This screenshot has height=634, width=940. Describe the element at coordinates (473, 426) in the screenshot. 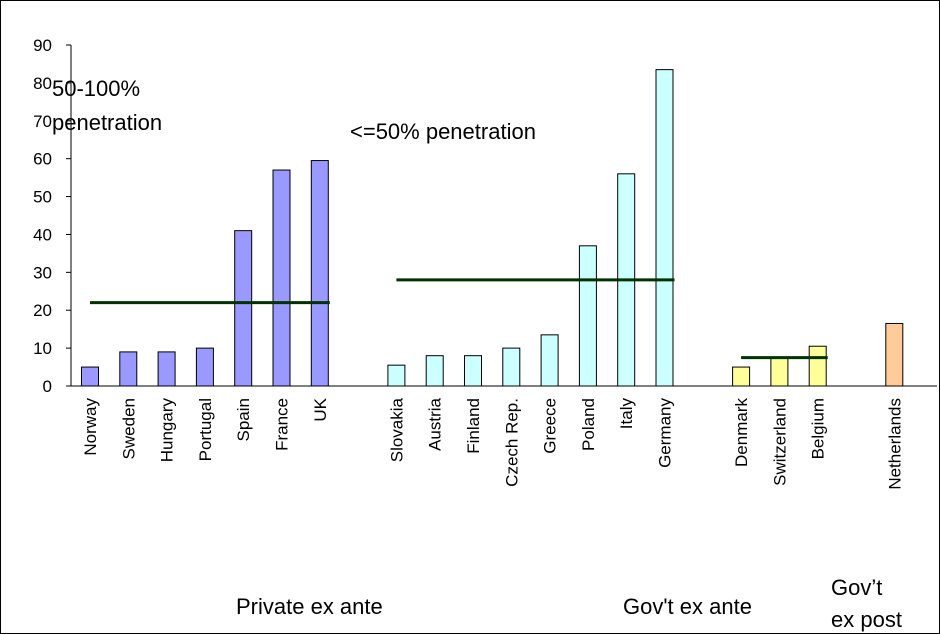

I see `x-label-finland: Finland` at that location.